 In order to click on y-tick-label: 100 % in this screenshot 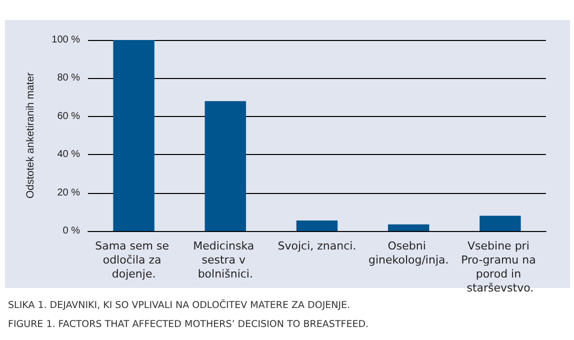, I will do `click(66, 40)`.